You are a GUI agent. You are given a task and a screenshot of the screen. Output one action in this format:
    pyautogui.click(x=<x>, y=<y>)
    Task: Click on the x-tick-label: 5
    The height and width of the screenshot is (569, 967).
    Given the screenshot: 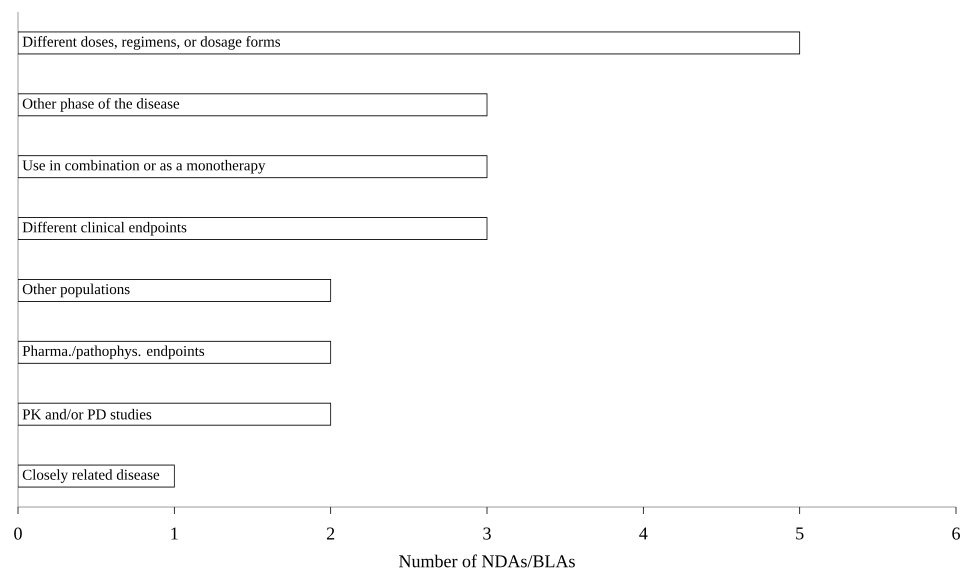 What is the action you would take?
    pyautogui.click(x=800, y=534)
    